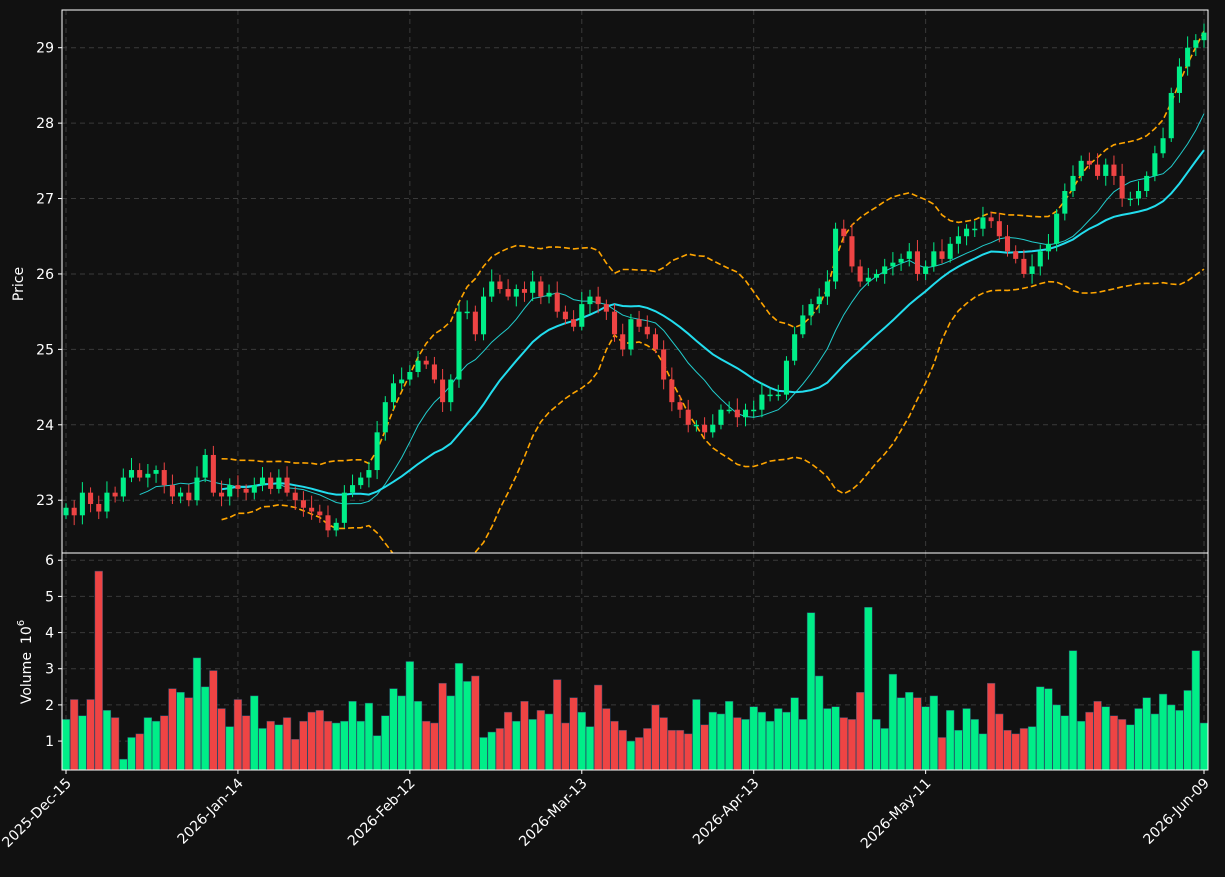  I want to click on volume-axis-exponent-base: 10, so click(27, 635).